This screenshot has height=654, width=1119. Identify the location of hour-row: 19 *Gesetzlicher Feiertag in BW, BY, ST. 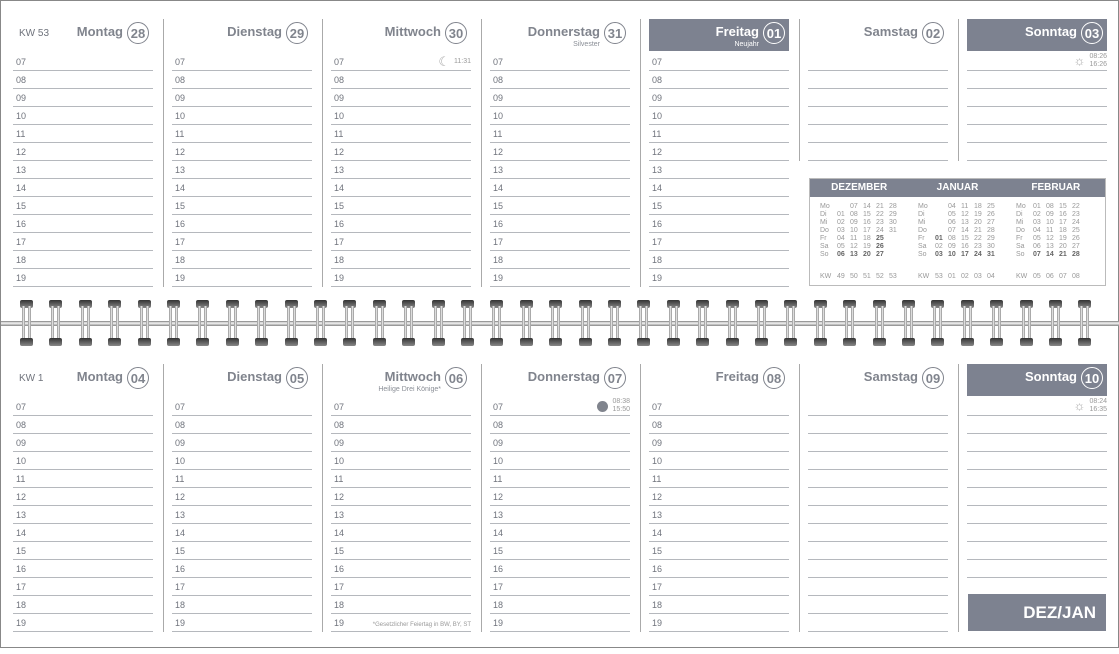
(401, 623).